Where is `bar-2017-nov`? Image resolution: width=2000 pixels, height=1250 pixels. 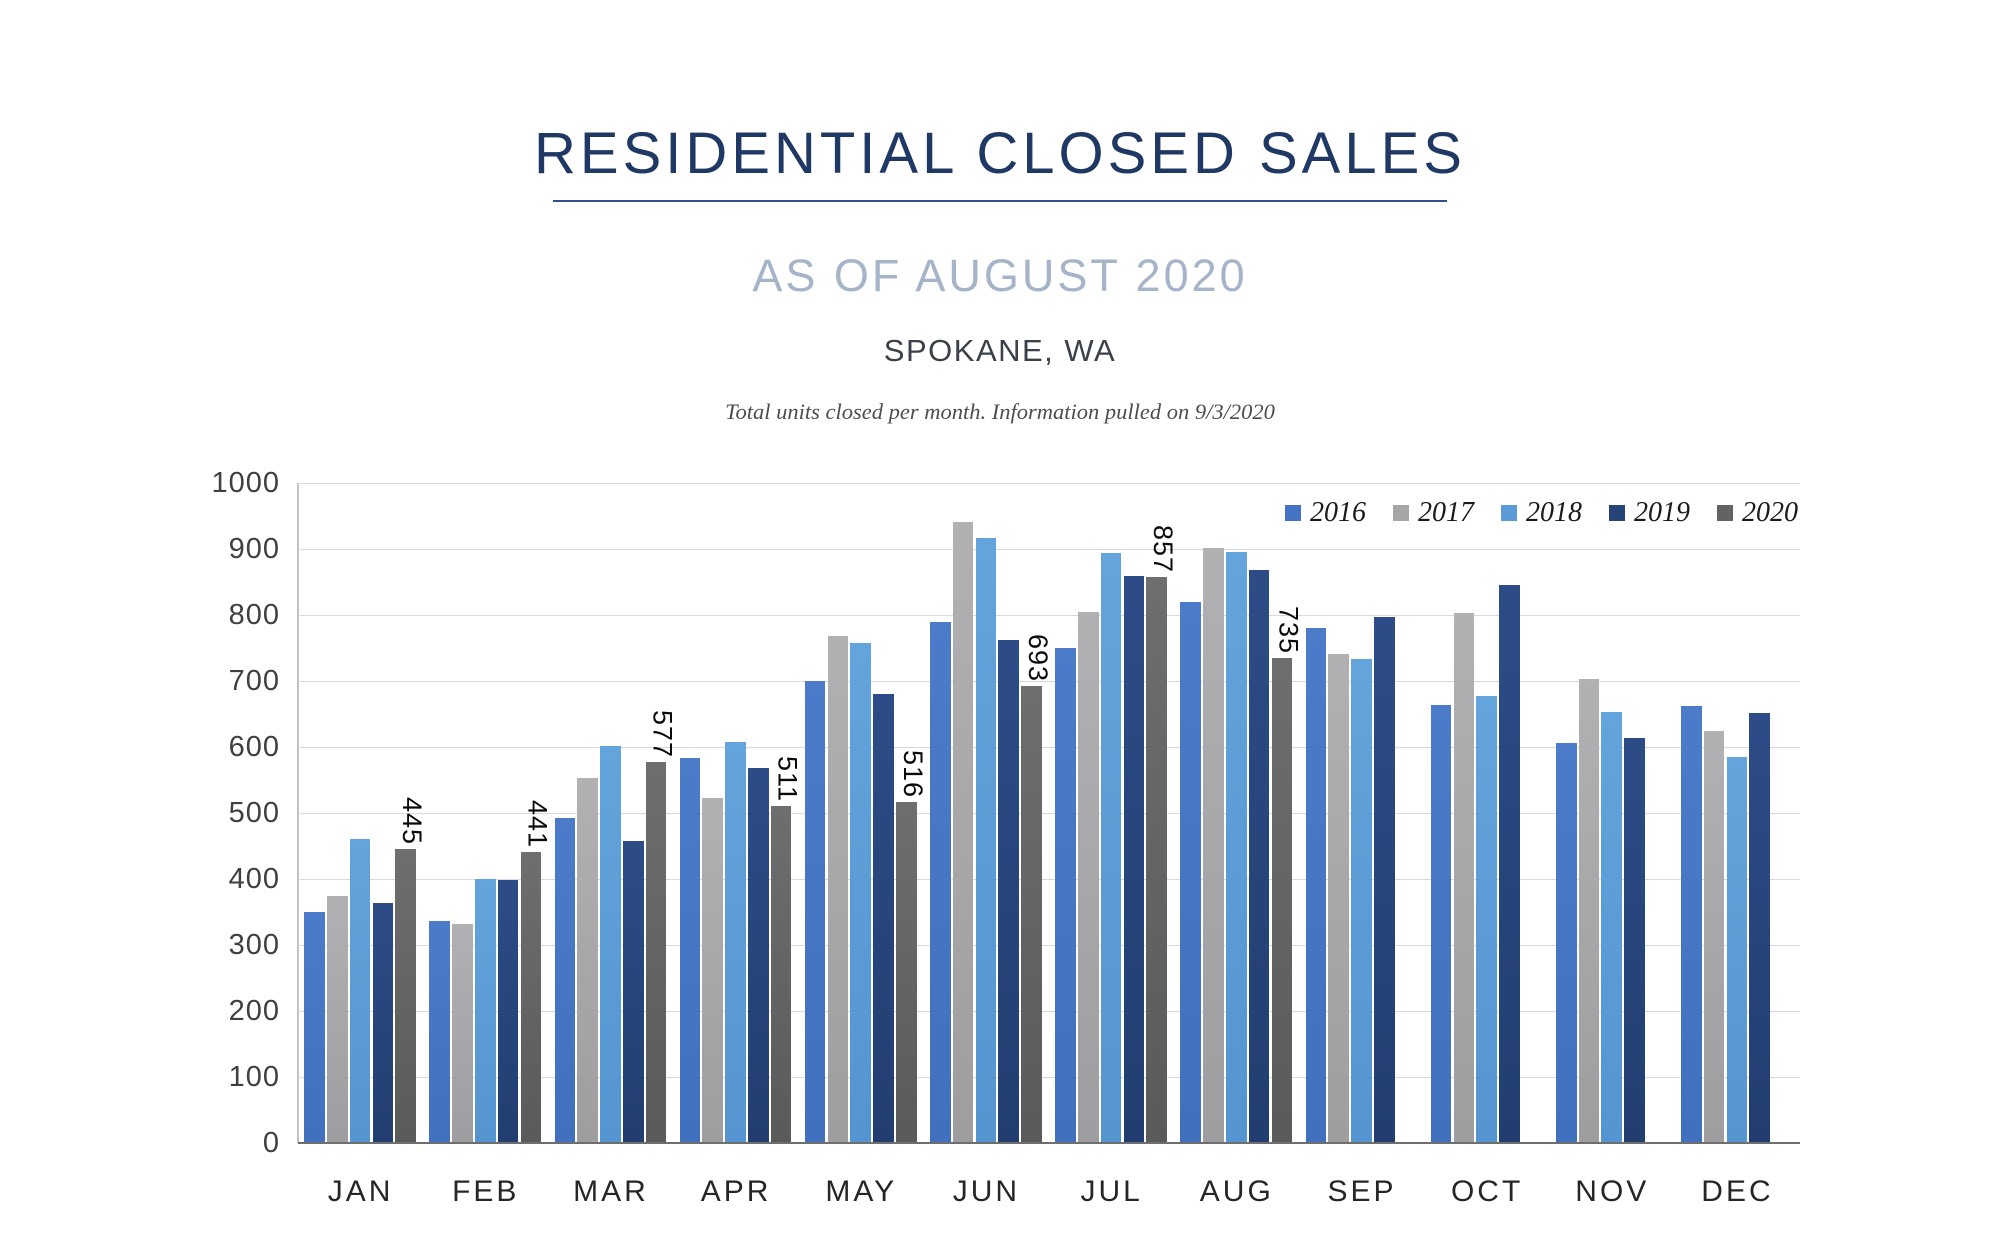
bar-2017-nov is located at coordinates (1589, 911).